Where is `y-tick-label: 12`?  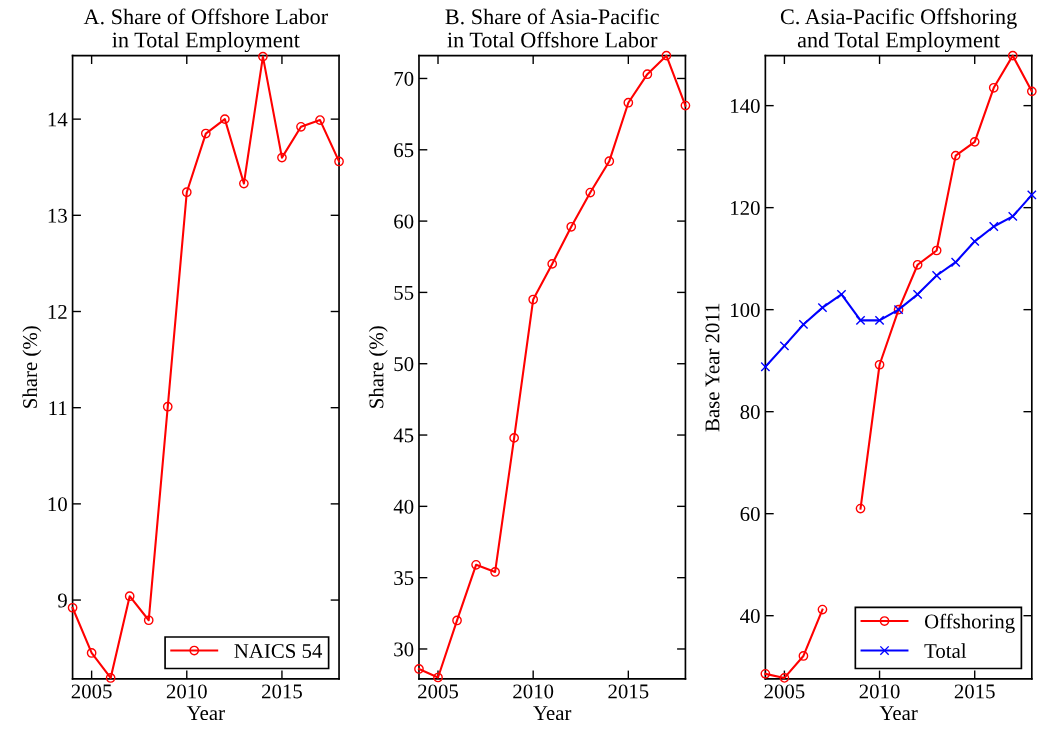
y-tick-label: 12 is located at coordinates (57, 311).